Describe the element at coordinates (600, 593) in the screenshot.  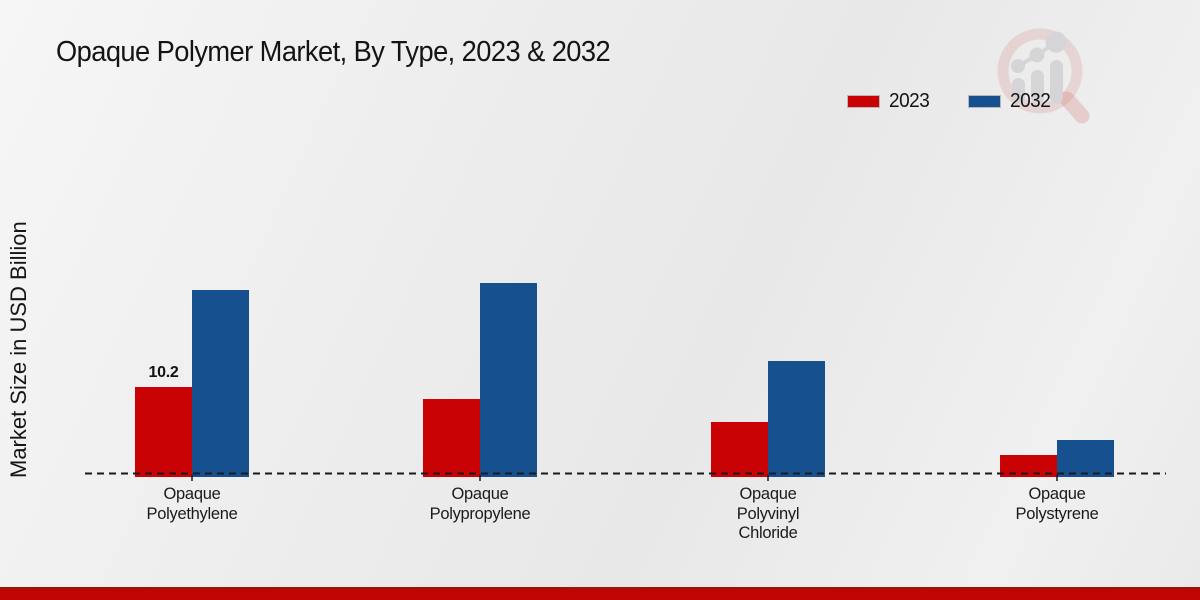
I see `footer-accent-bar` at that location.